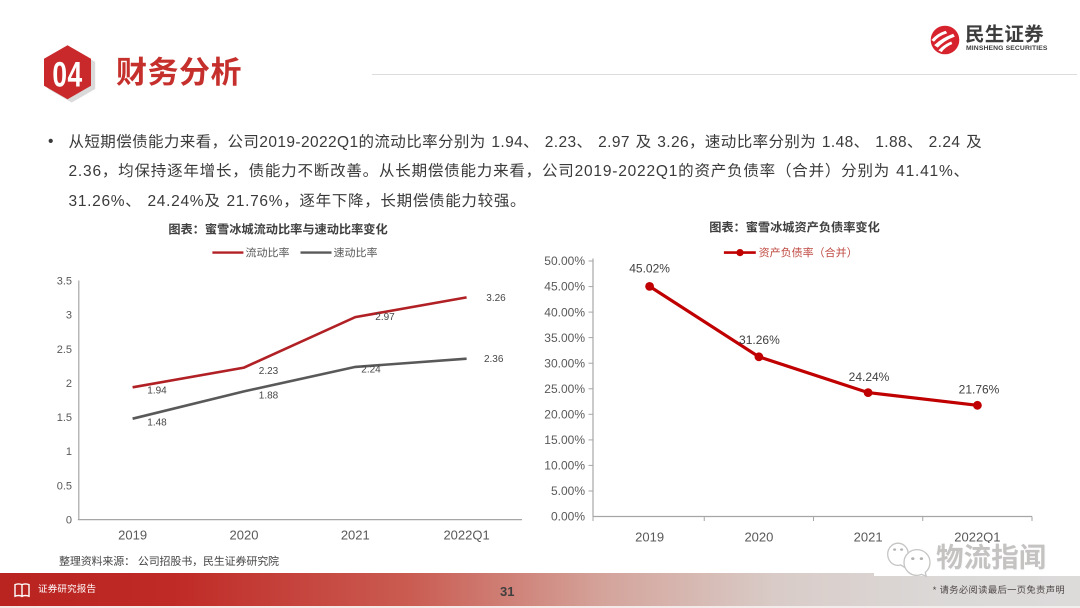 The height and width of the screenshot is (608, 1080). Describe the element at coordinates (356, 253) in the screenshot. I see `svg-text: 速动比率` at that location.